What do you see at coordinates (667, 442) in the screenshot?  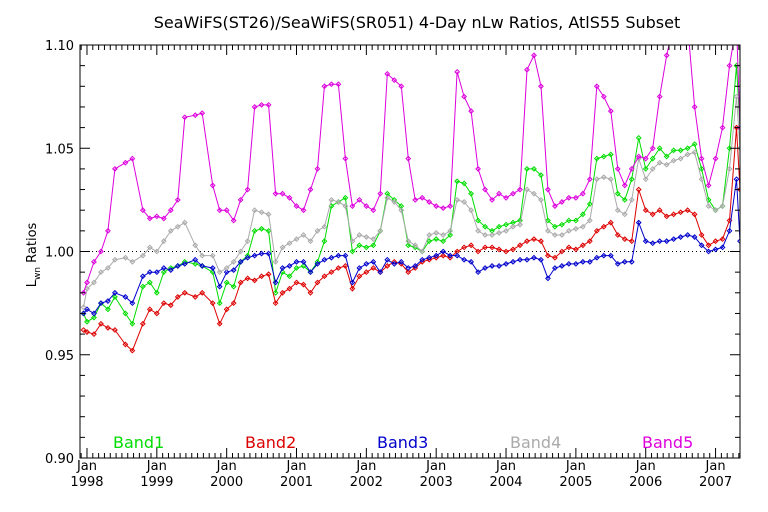 I see `legend-item-band5: Band5` at bounding box center [667, 442].